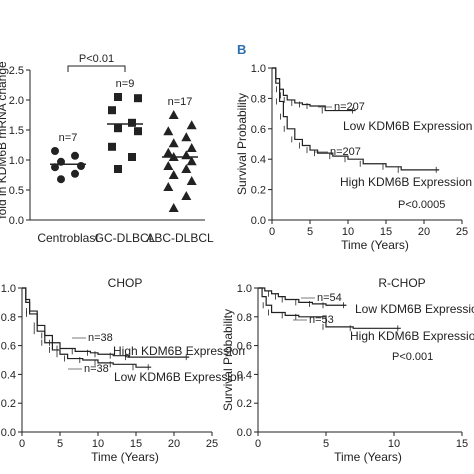  What do you see at coordinates (244, 433) in the screenshot?
I see `d-y-tick-label: 0.0` at bounding box center [244, 433].